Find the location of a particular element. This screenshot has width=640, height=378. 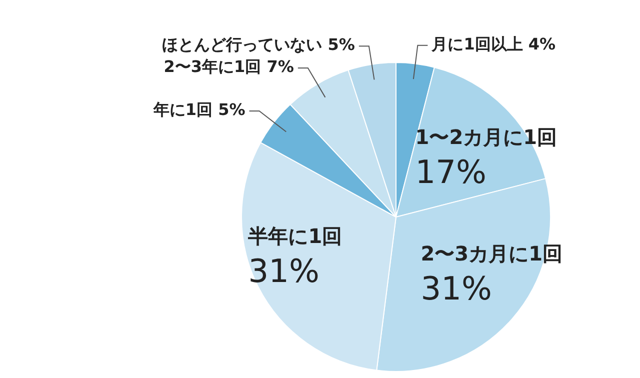

slice-label: 2〜3年に1回 7% is located at coordinates (229, 66).